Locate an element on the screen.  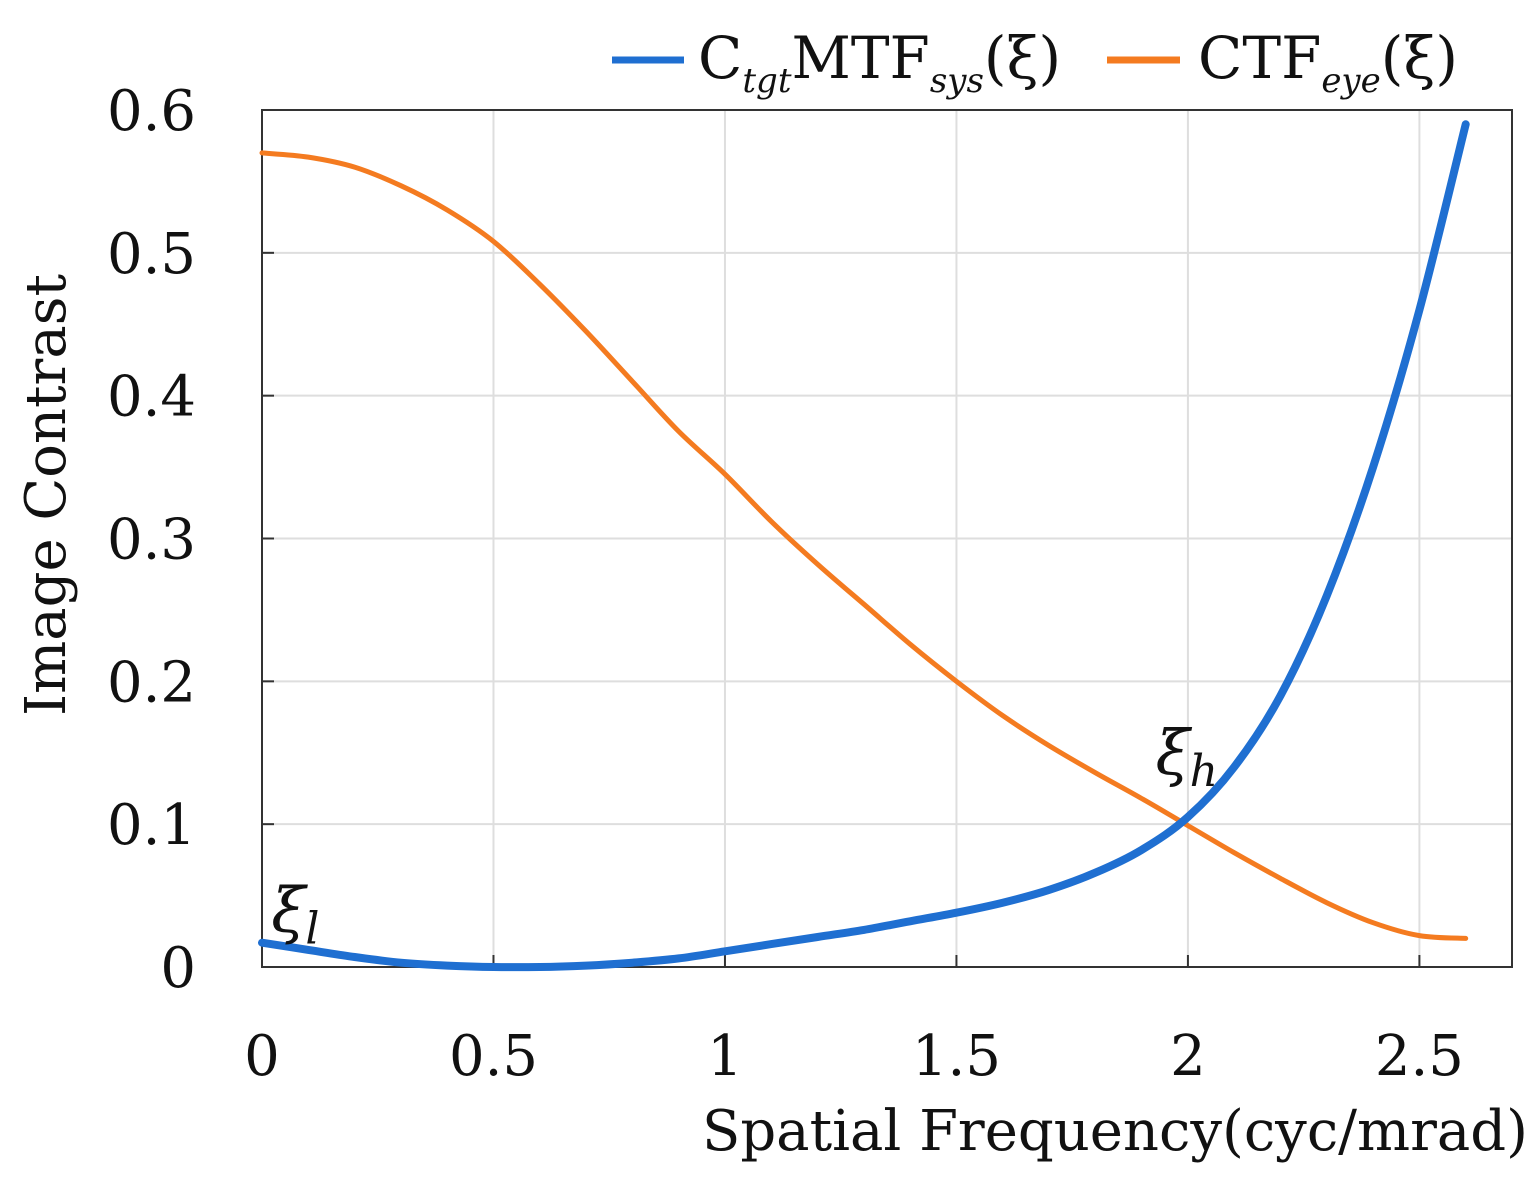
y-tick-label: 0.6 is located at coordinates (151, 111).